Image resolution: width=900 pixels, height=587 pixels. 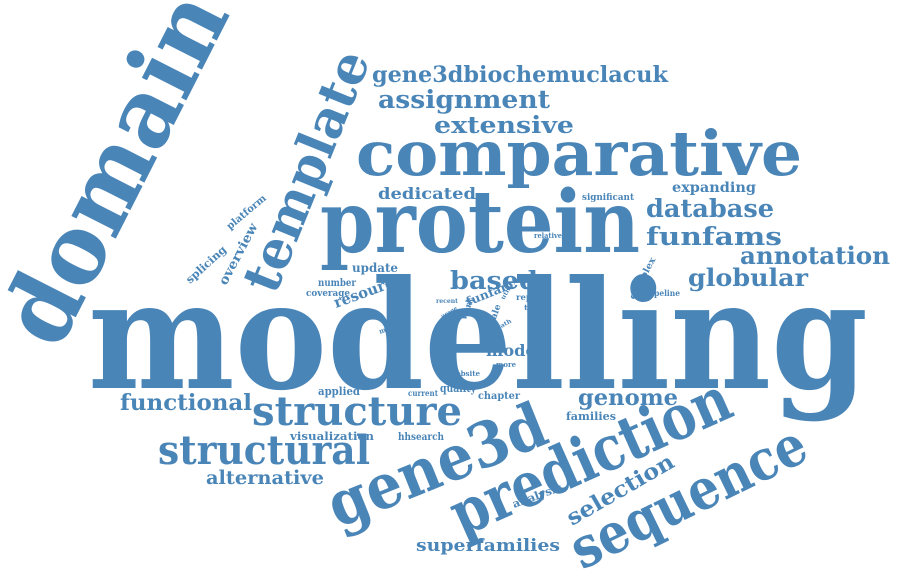 I want to click on word-expanding: expanding, so click(x=714, y=188).